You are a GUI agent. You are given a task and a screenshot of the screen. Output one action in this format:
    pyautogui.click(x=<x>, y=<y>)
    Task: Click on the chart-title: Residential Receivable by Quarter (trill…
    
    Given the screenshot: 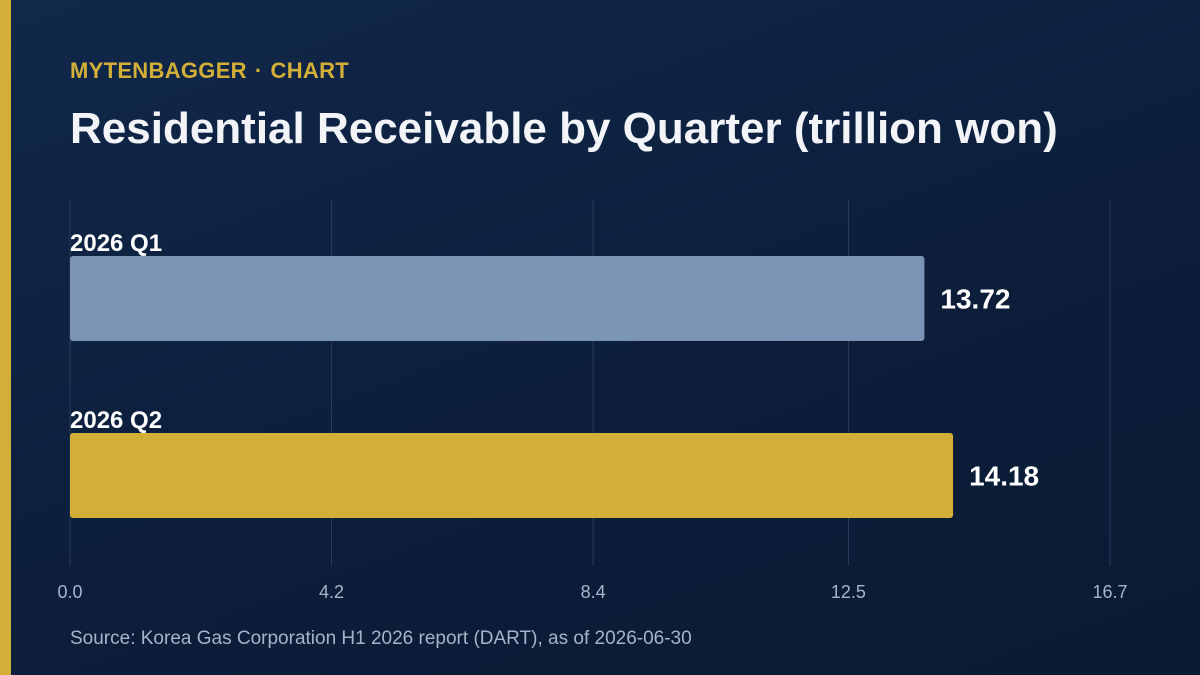 What is the action you would take?
    pyautogui.click(x=564, y=128)
    